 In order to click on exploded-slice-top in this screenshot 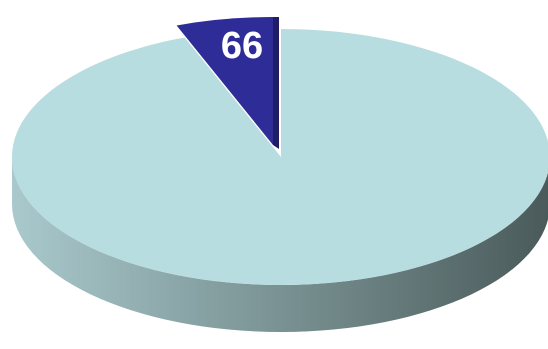, I will do `click(224, 81)`.